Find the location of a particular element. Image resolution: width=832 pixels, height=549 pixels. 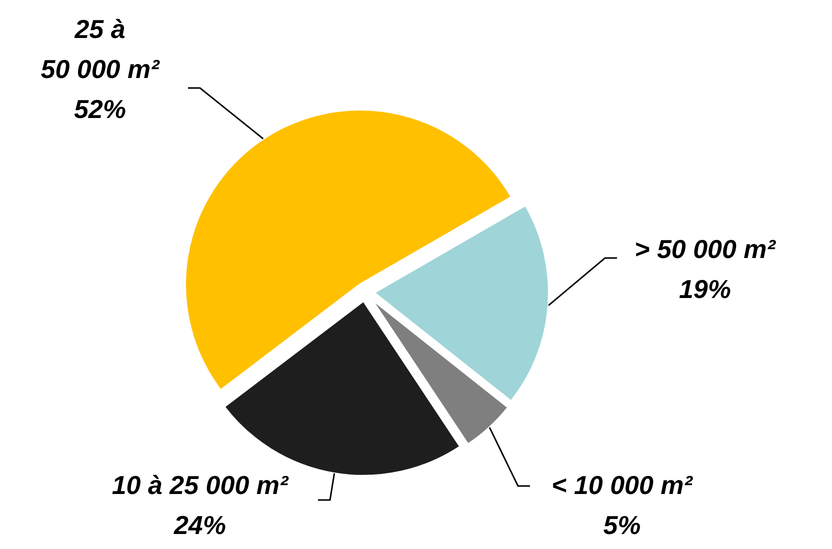

data-label: 19% is located at coordinates (705, 289).